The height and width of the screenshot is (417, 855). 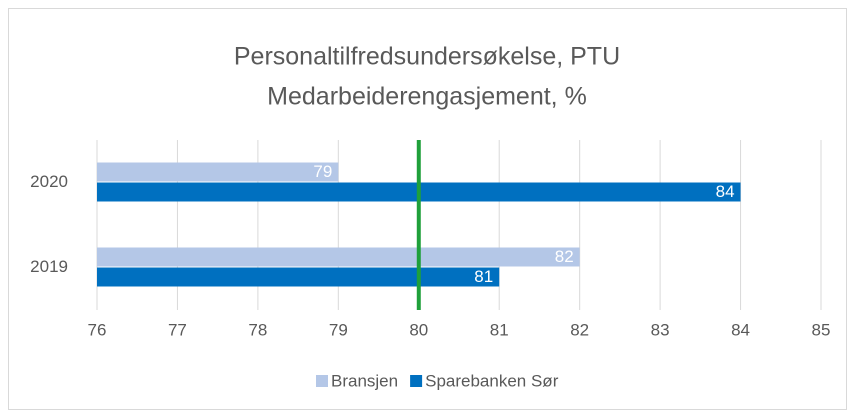 What do you see at coordinates (427, 57) in the screenshot?
I see `chart-title: Personaltilfredsundersøkelse, PTU` at bounding box center [427, 57].